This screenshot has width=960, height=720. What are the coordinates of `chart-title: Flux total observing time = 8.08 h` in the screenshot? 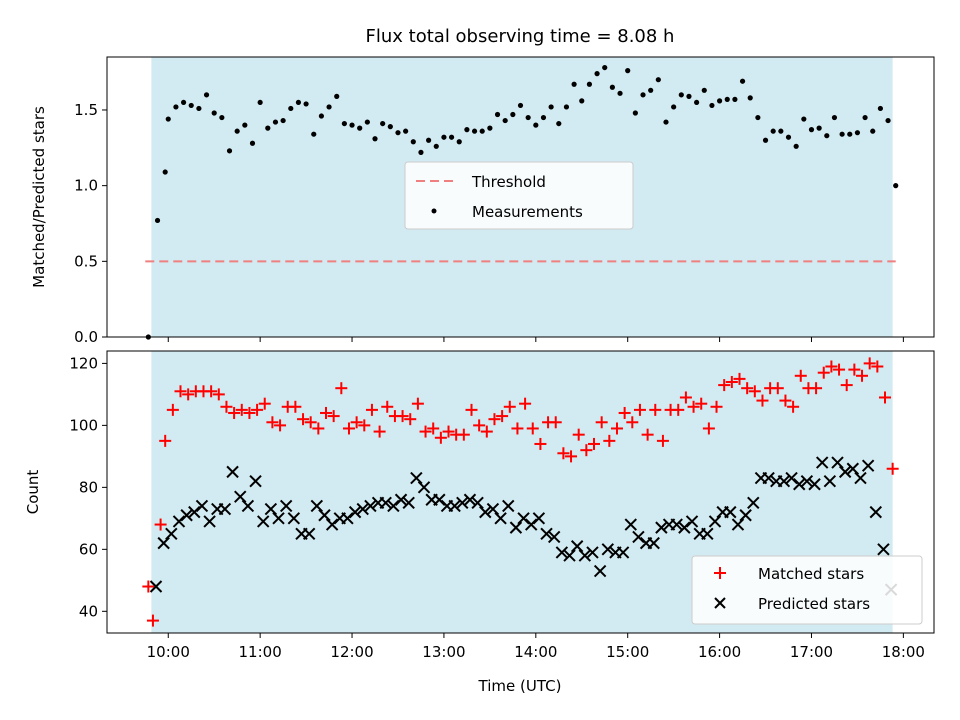 It's located at (520, 36).